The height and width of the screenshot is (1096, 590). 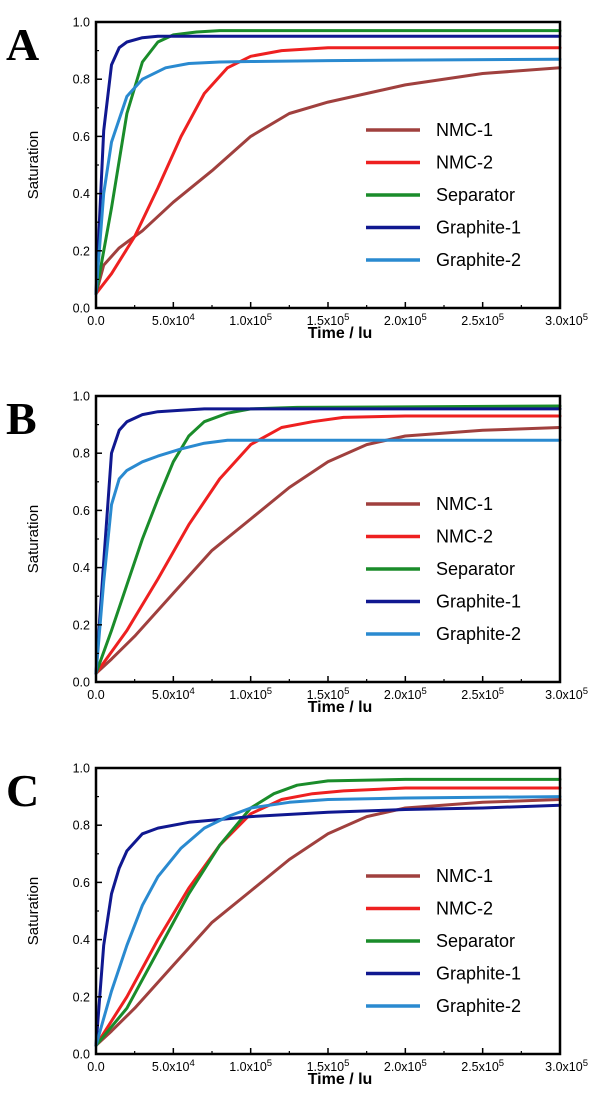 What do you see at coordinates (22, 790) in the screenshot?
I see `panel-label: C` at bounding box center [22, 790].